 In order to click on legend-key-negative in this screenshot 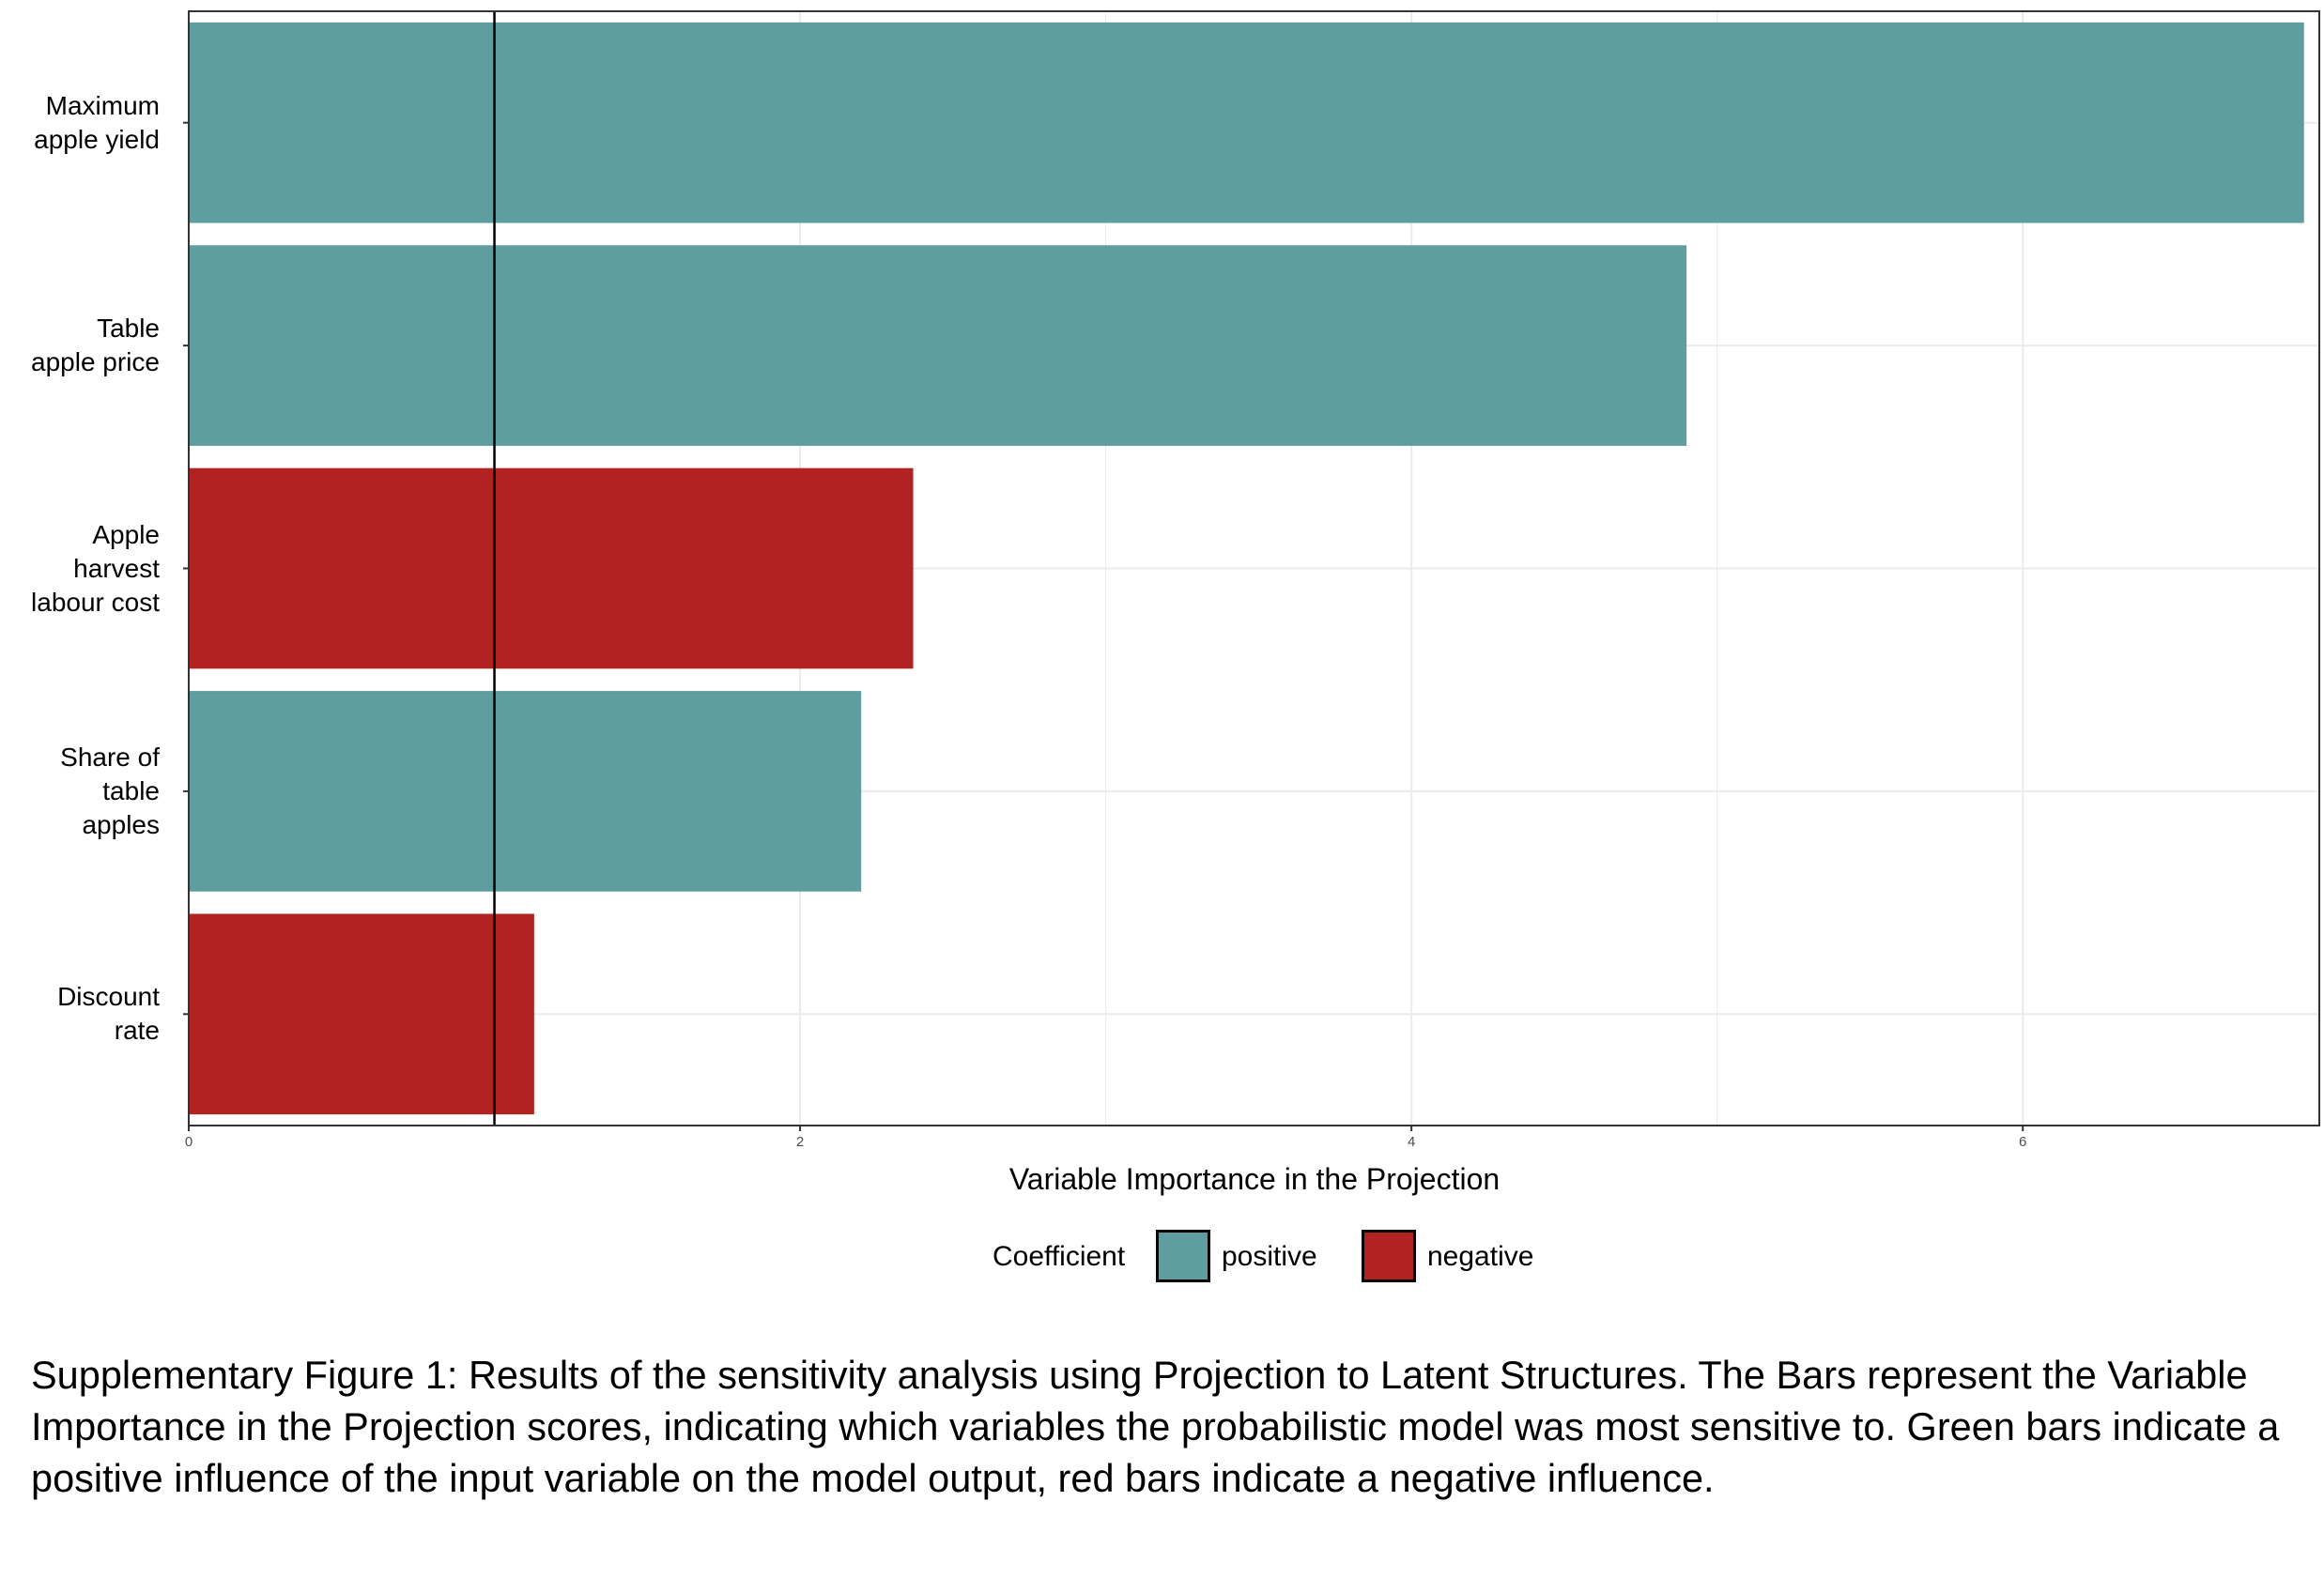, I will do `click(1389, 1256)`.